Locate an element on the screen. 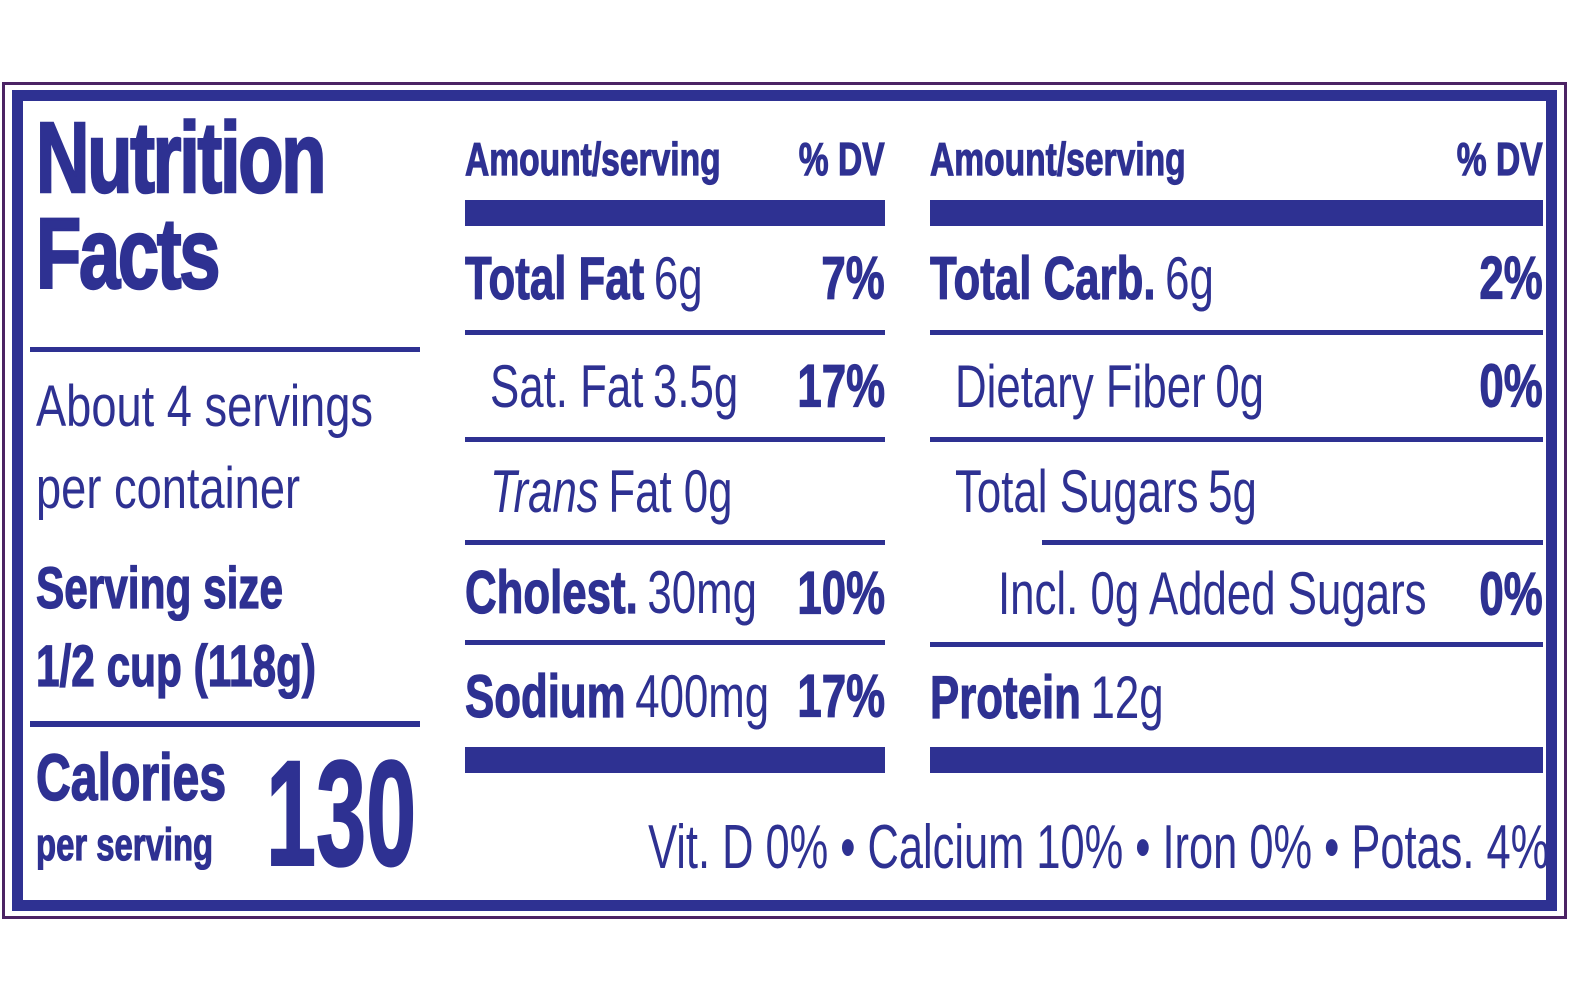  nutrient-label: Total Sugars 5g is located at coordinates (1106, 491).